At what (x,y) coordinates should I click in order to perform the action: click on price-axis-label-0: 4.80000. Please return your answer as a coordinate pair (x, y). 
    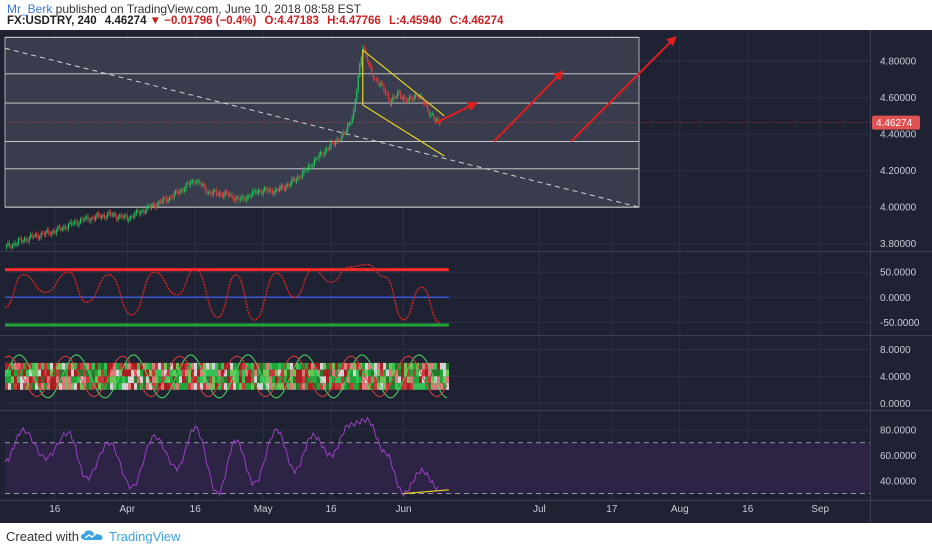
    Looking at the image, I should click on (898, 62).